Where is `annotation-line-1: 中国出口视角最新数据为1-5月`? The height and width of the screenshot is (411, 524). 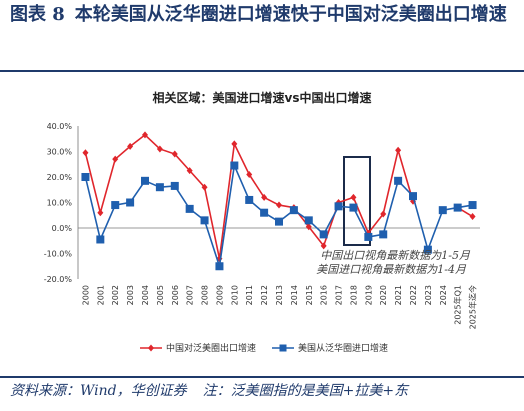 annotation-line-1: 中国出口视角最新数据为1-5月 is located at coordinates (395, 255).